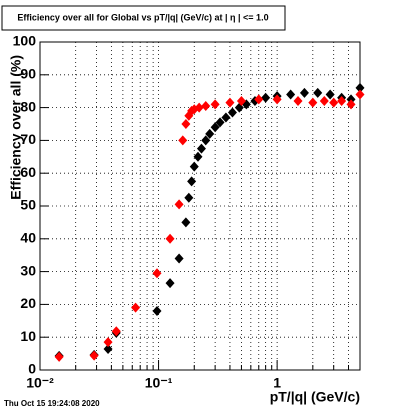 This screenshot has height=412, width=400. I want to click on y-tick-label: 10, so click(28, 336).